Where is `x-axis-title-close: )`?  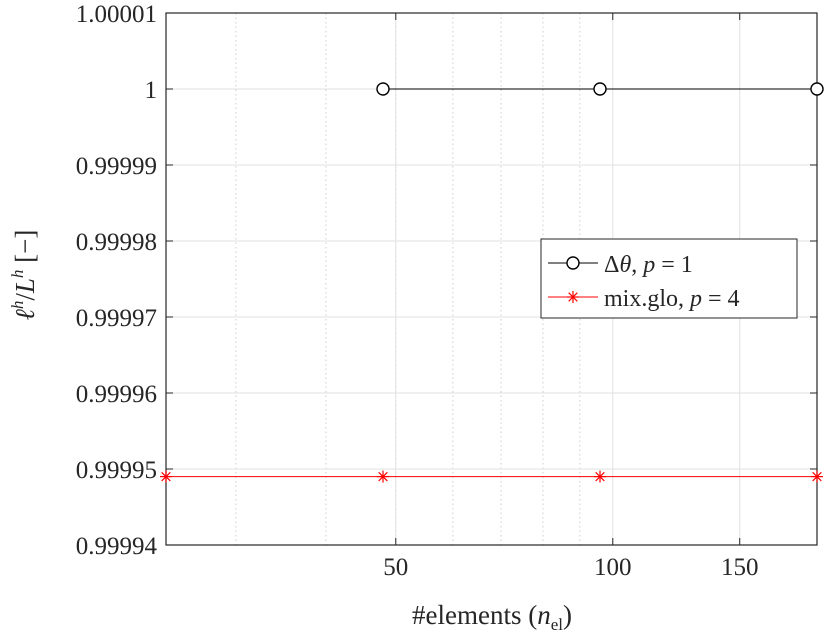
x-axis-title-close: ) is located at coordinates (567, 615).